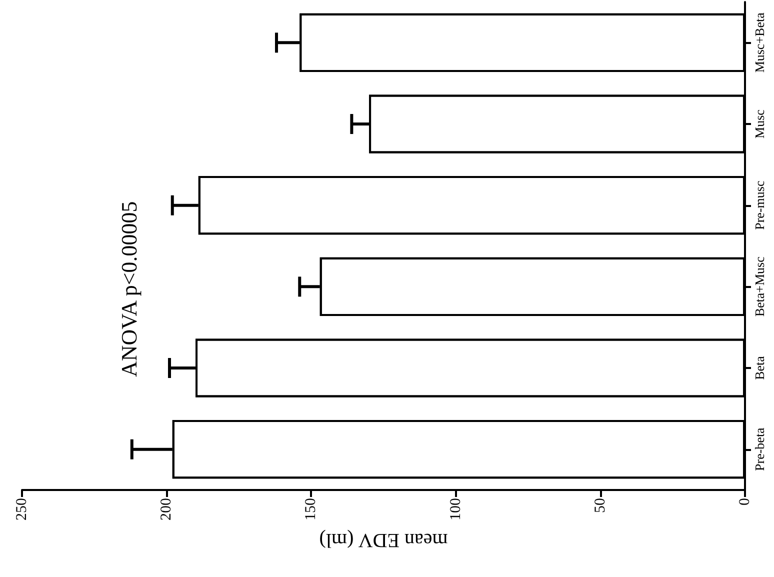  What do you see at coordinates (759, 286) in the screenshot?
I see `y-tick-label: Beta+Musc` at bounding box center [759, 286].